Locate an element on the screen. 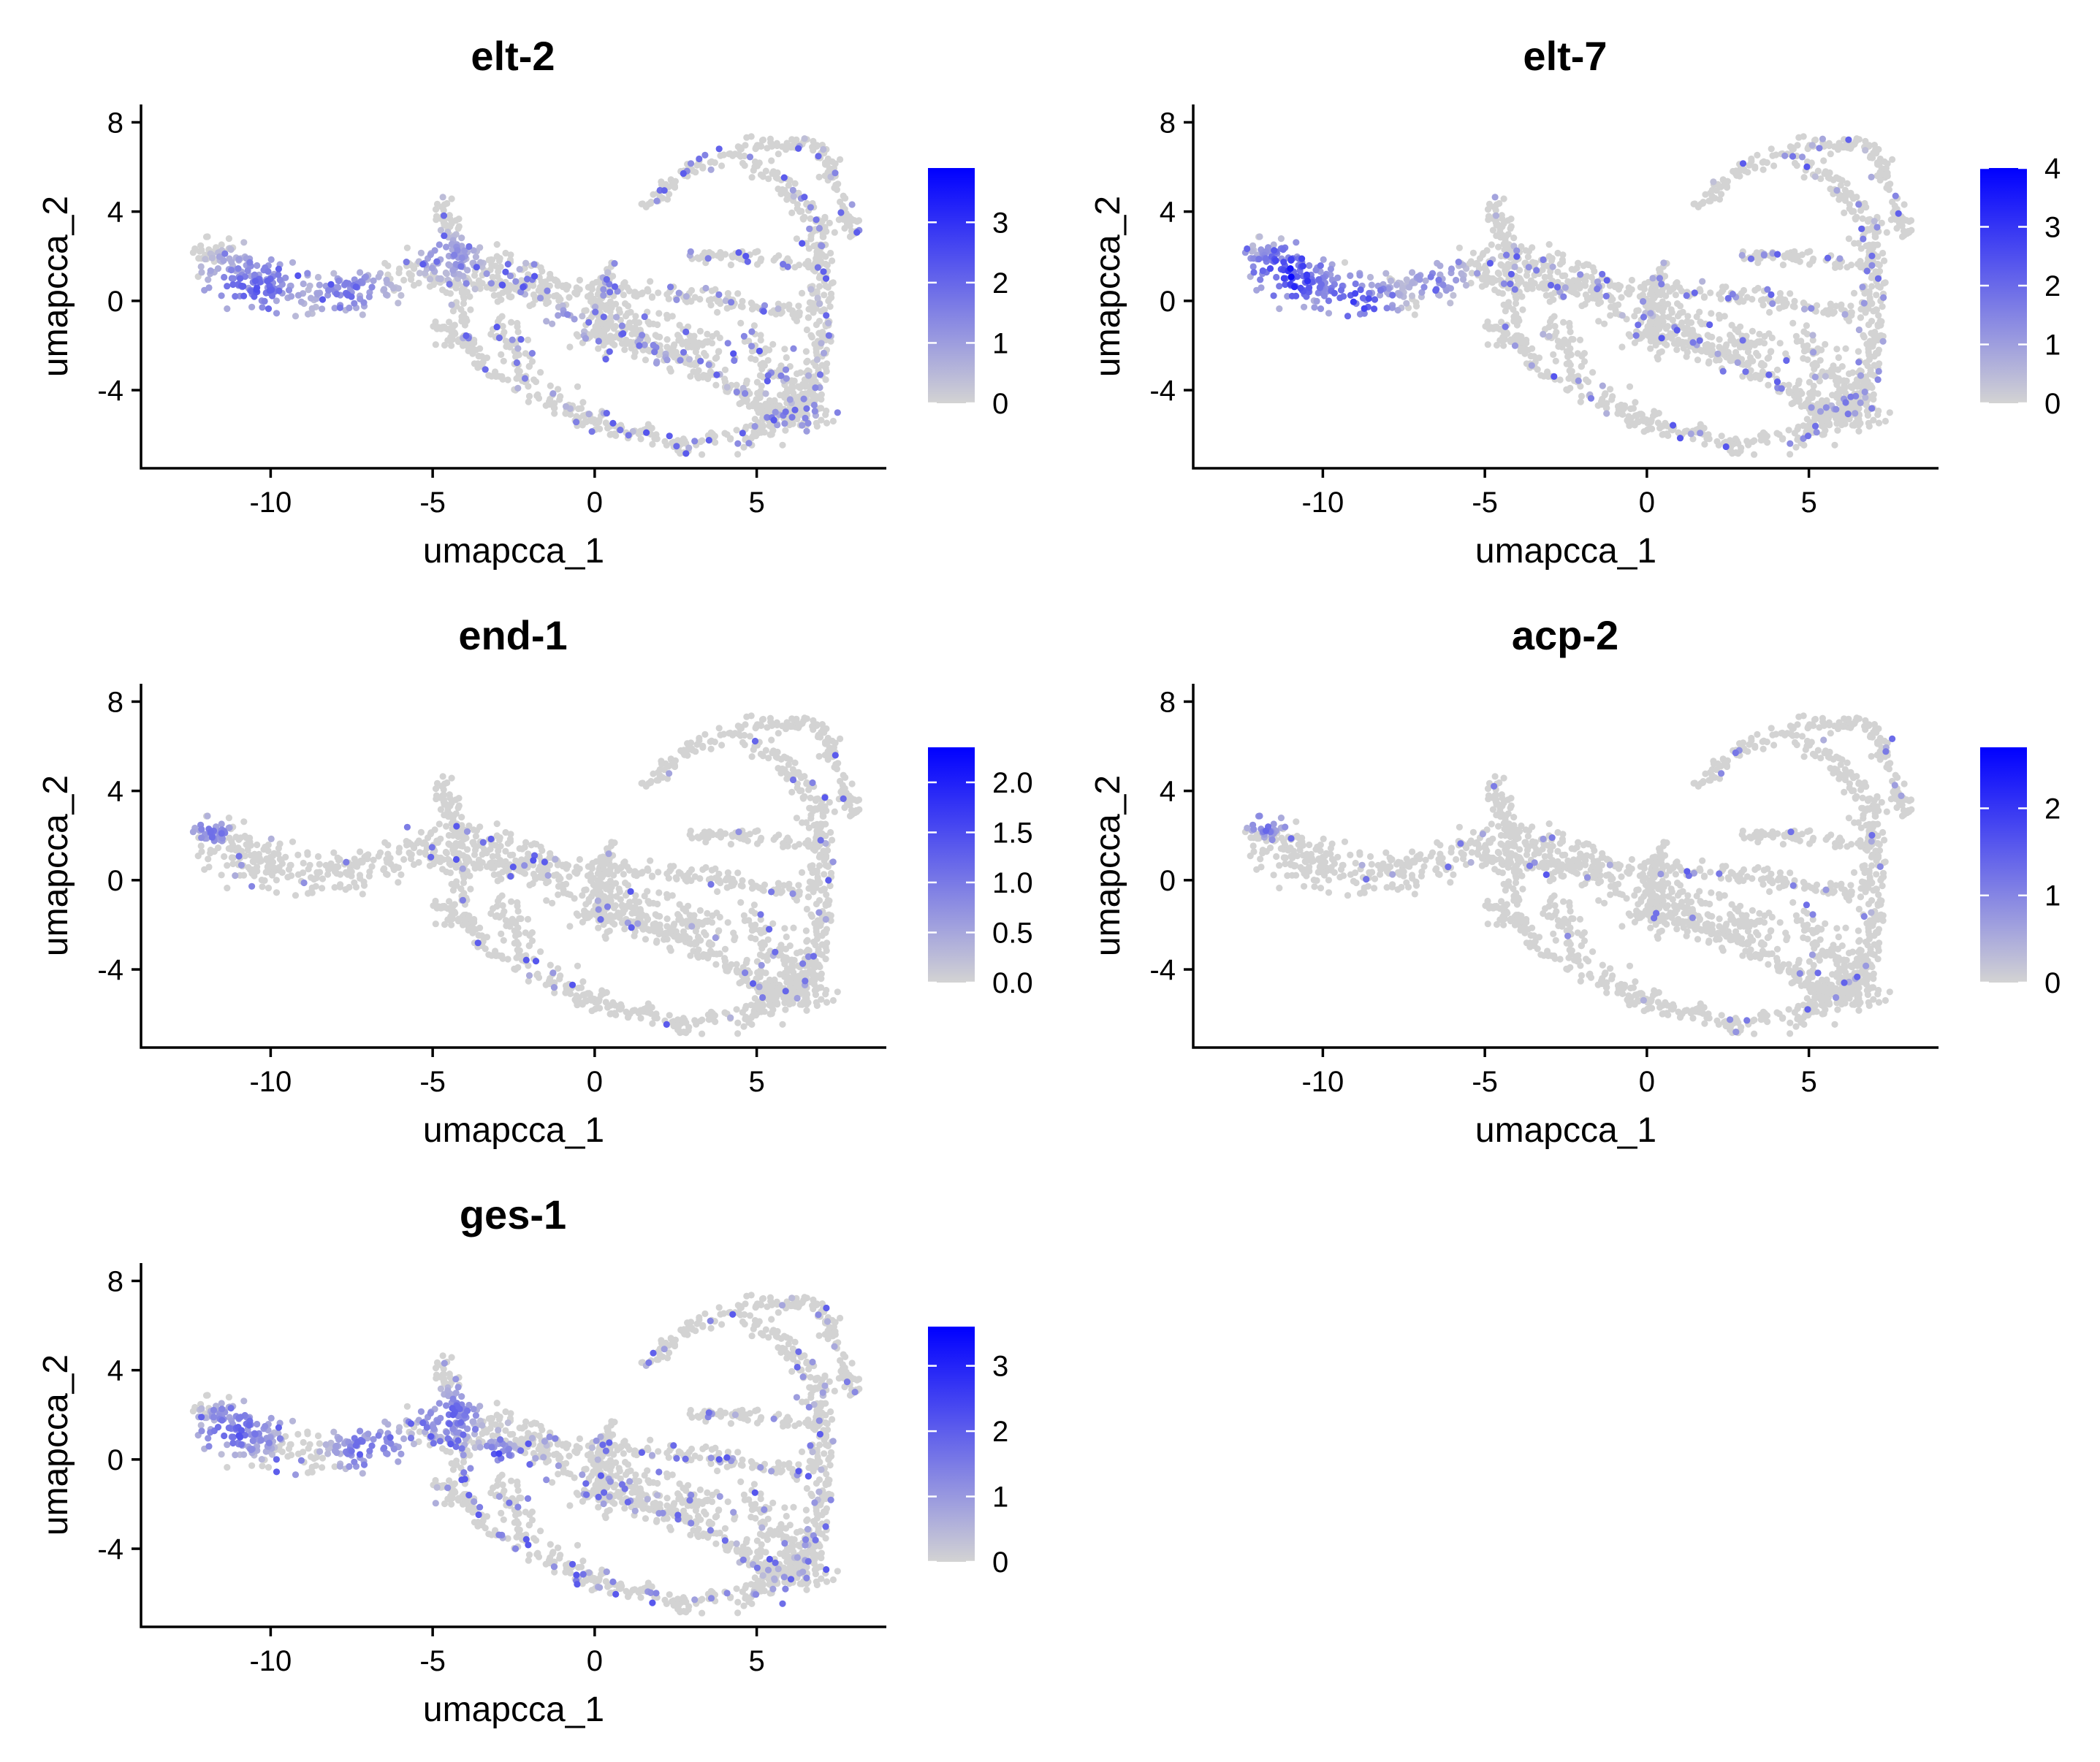  colorbar-tick-label: 1 is located at coordinates (1000, 343).